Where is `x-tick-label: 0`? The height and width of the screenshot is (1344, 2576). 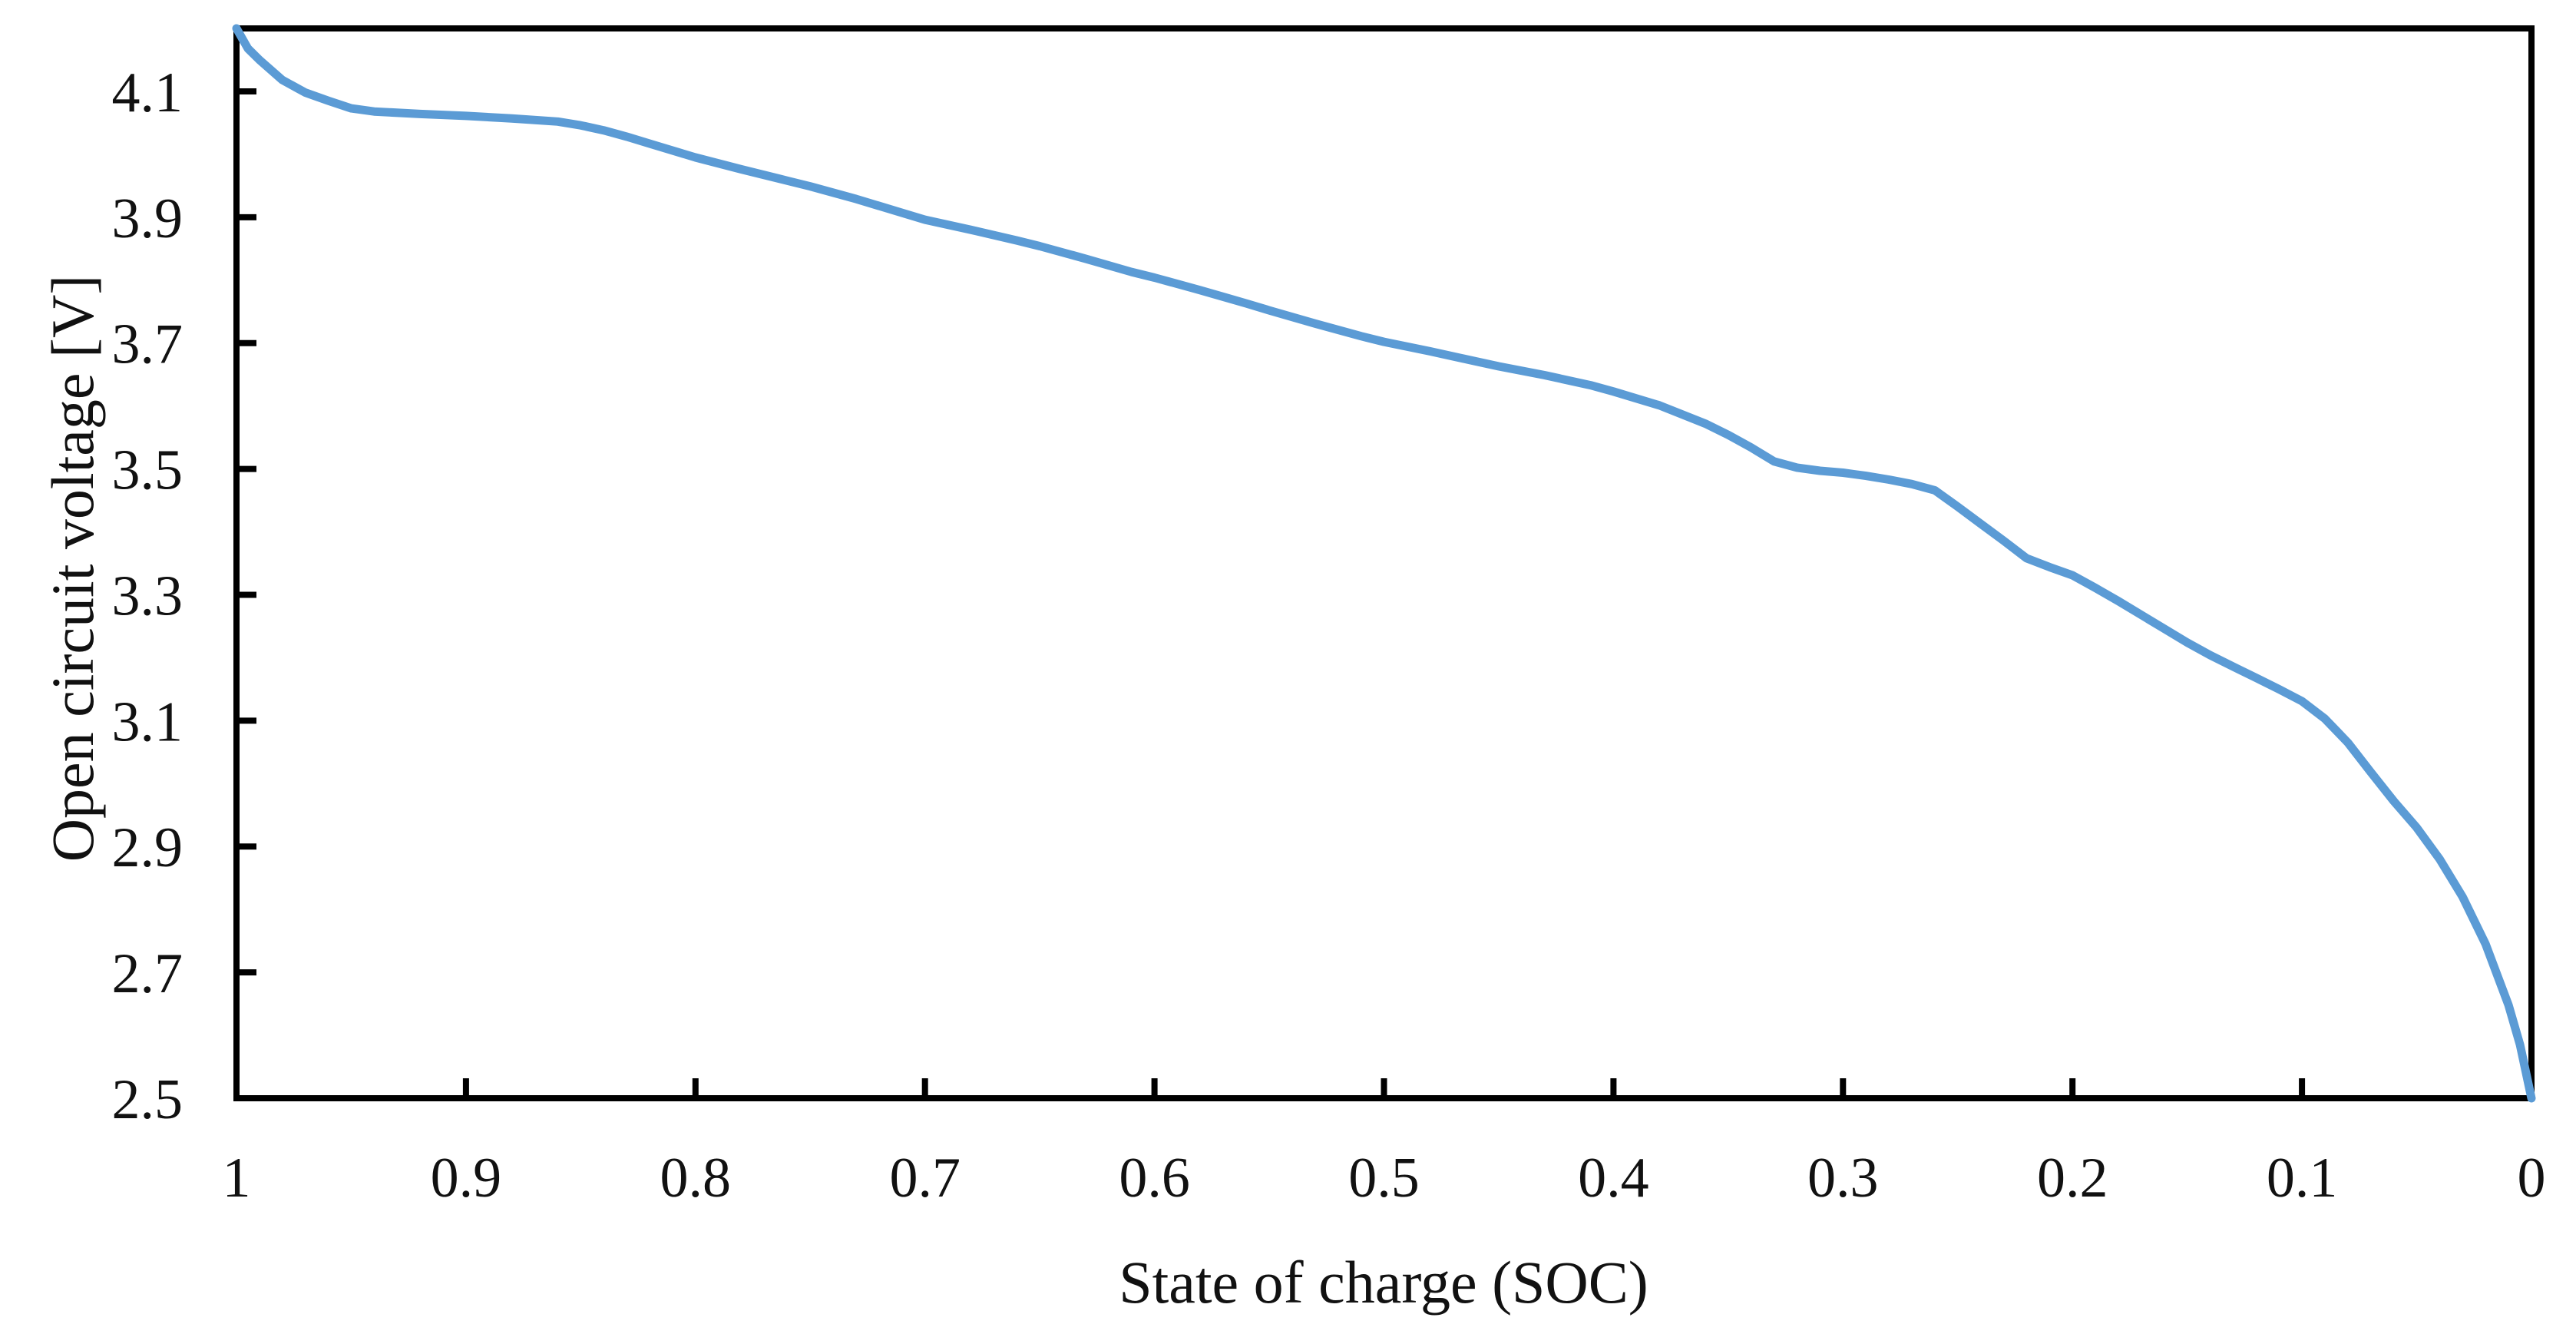
x-tick-label: 0 is located at coordinates (2532, 1178).